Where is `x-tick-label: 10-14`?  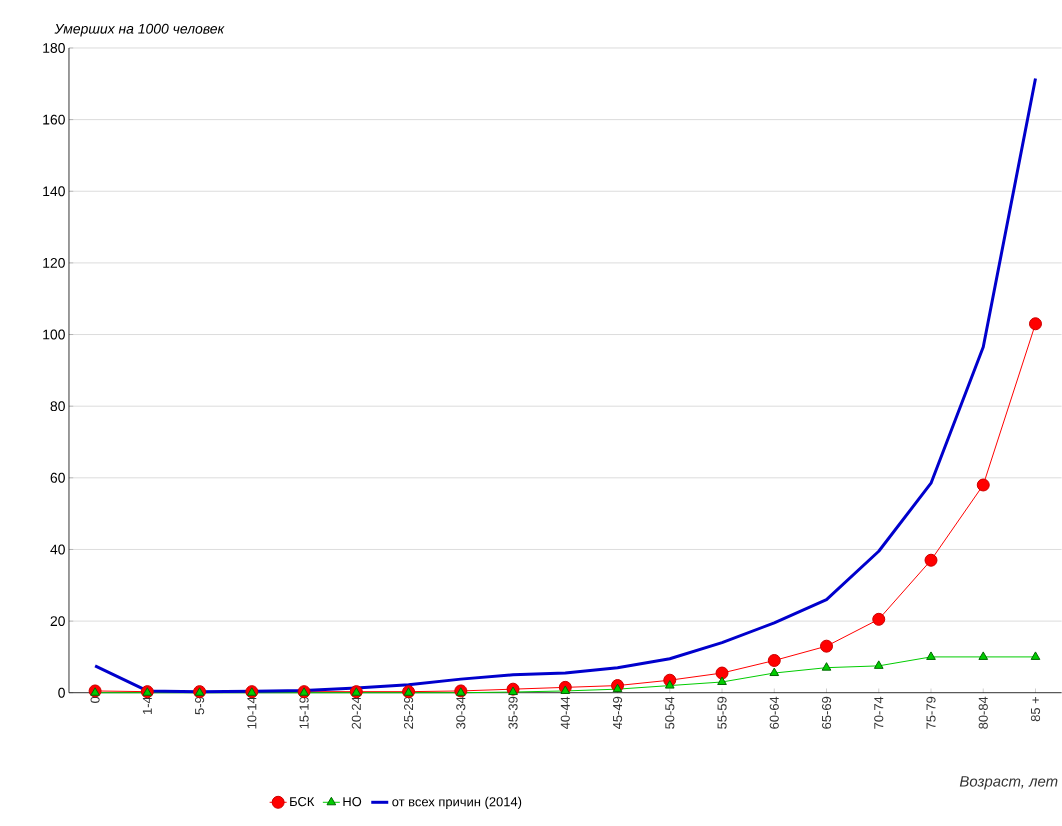
x-tick-label: 10-14 is located at coordinates (252, 712).